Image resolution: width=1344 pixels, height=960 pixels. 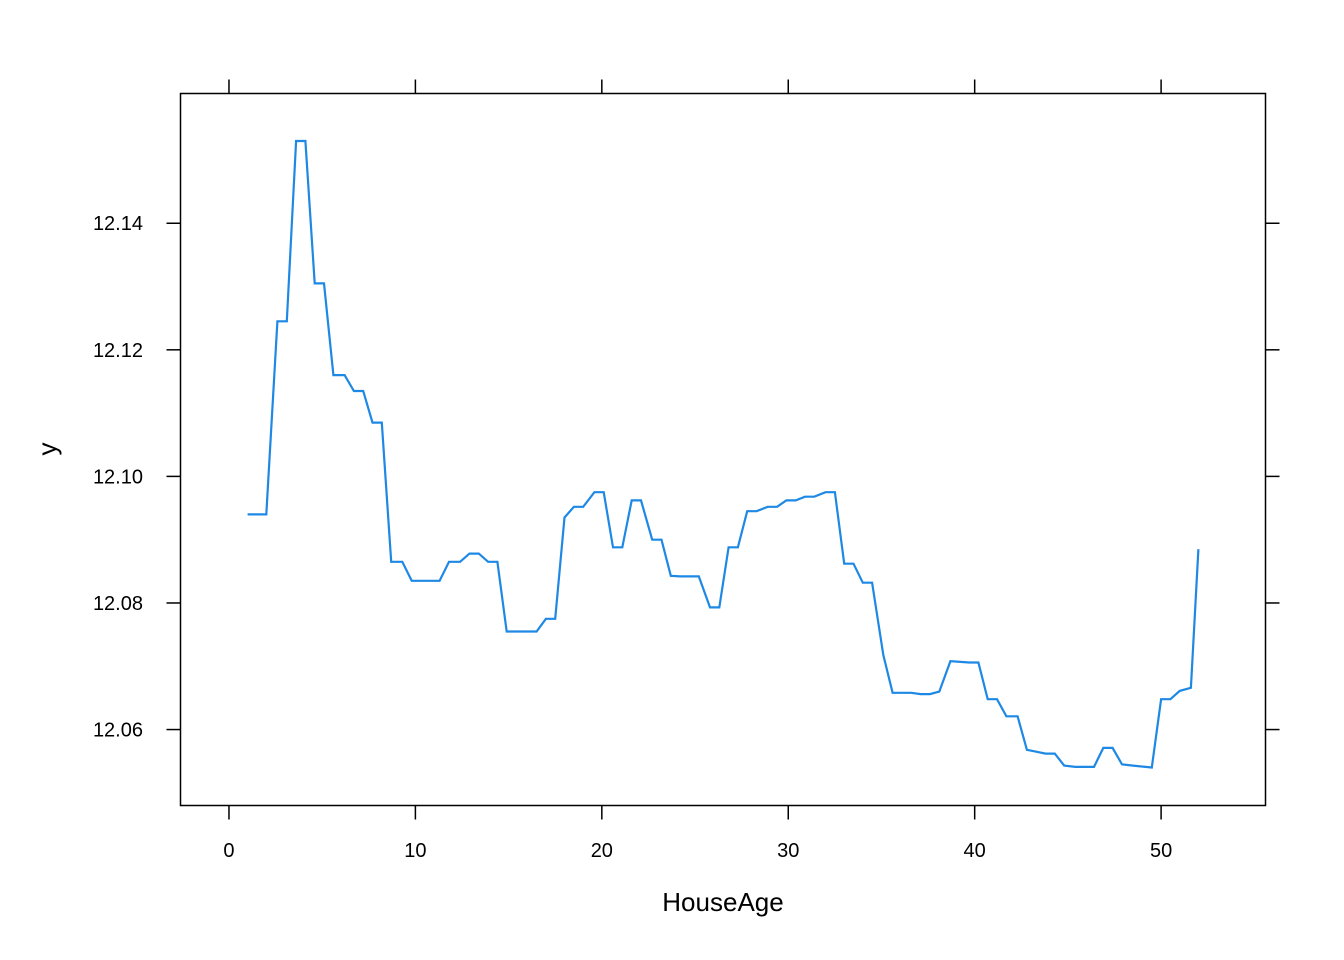 What do you see at coordinates (975, 851) in the screenshot?
I see `x-tick-label: 40` at bounding box center [975, 851].